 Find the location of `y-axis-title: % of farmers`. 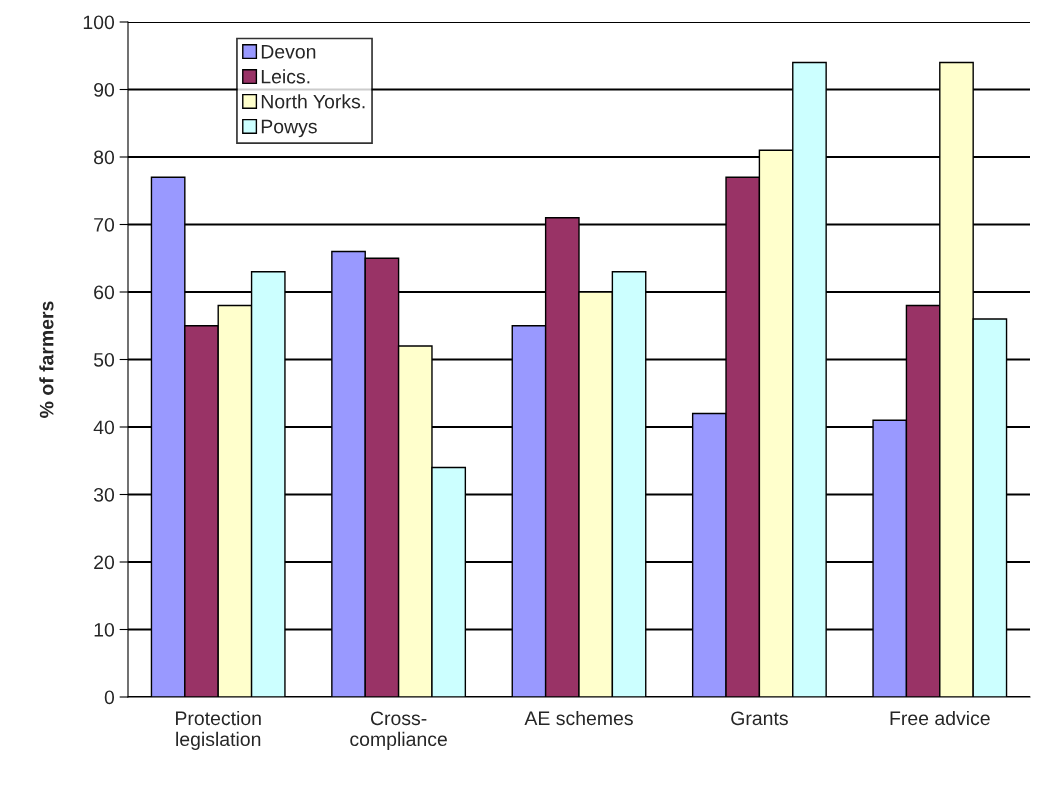

y-axis-title: % of farmers is located at coordinates (46, 359).